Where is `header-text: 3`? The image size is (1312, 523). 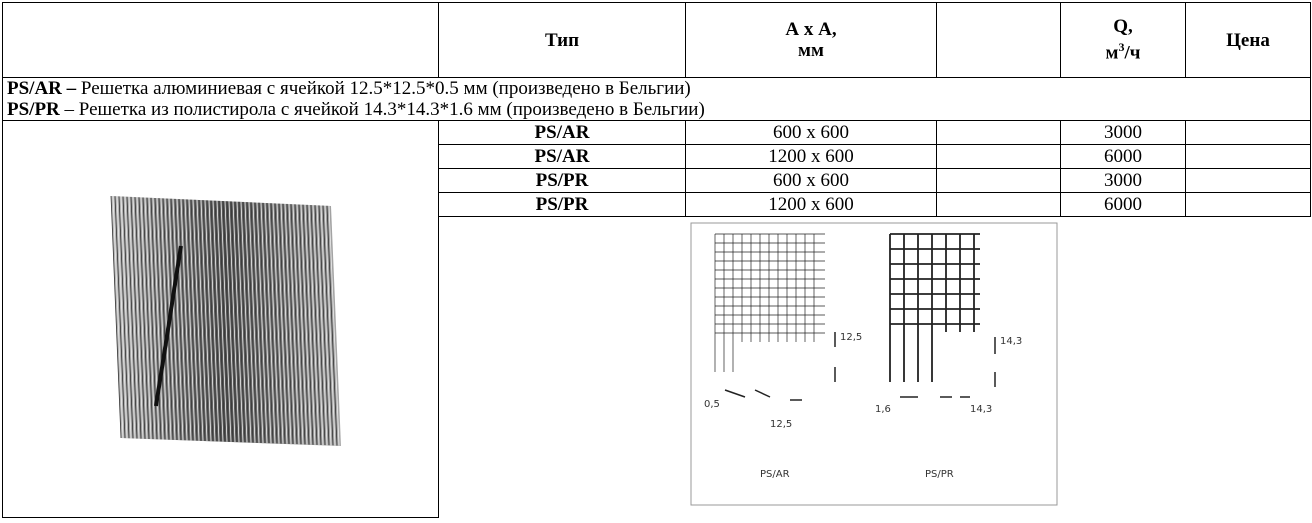 header-text: 3 is located at coordinates (1121, 47).